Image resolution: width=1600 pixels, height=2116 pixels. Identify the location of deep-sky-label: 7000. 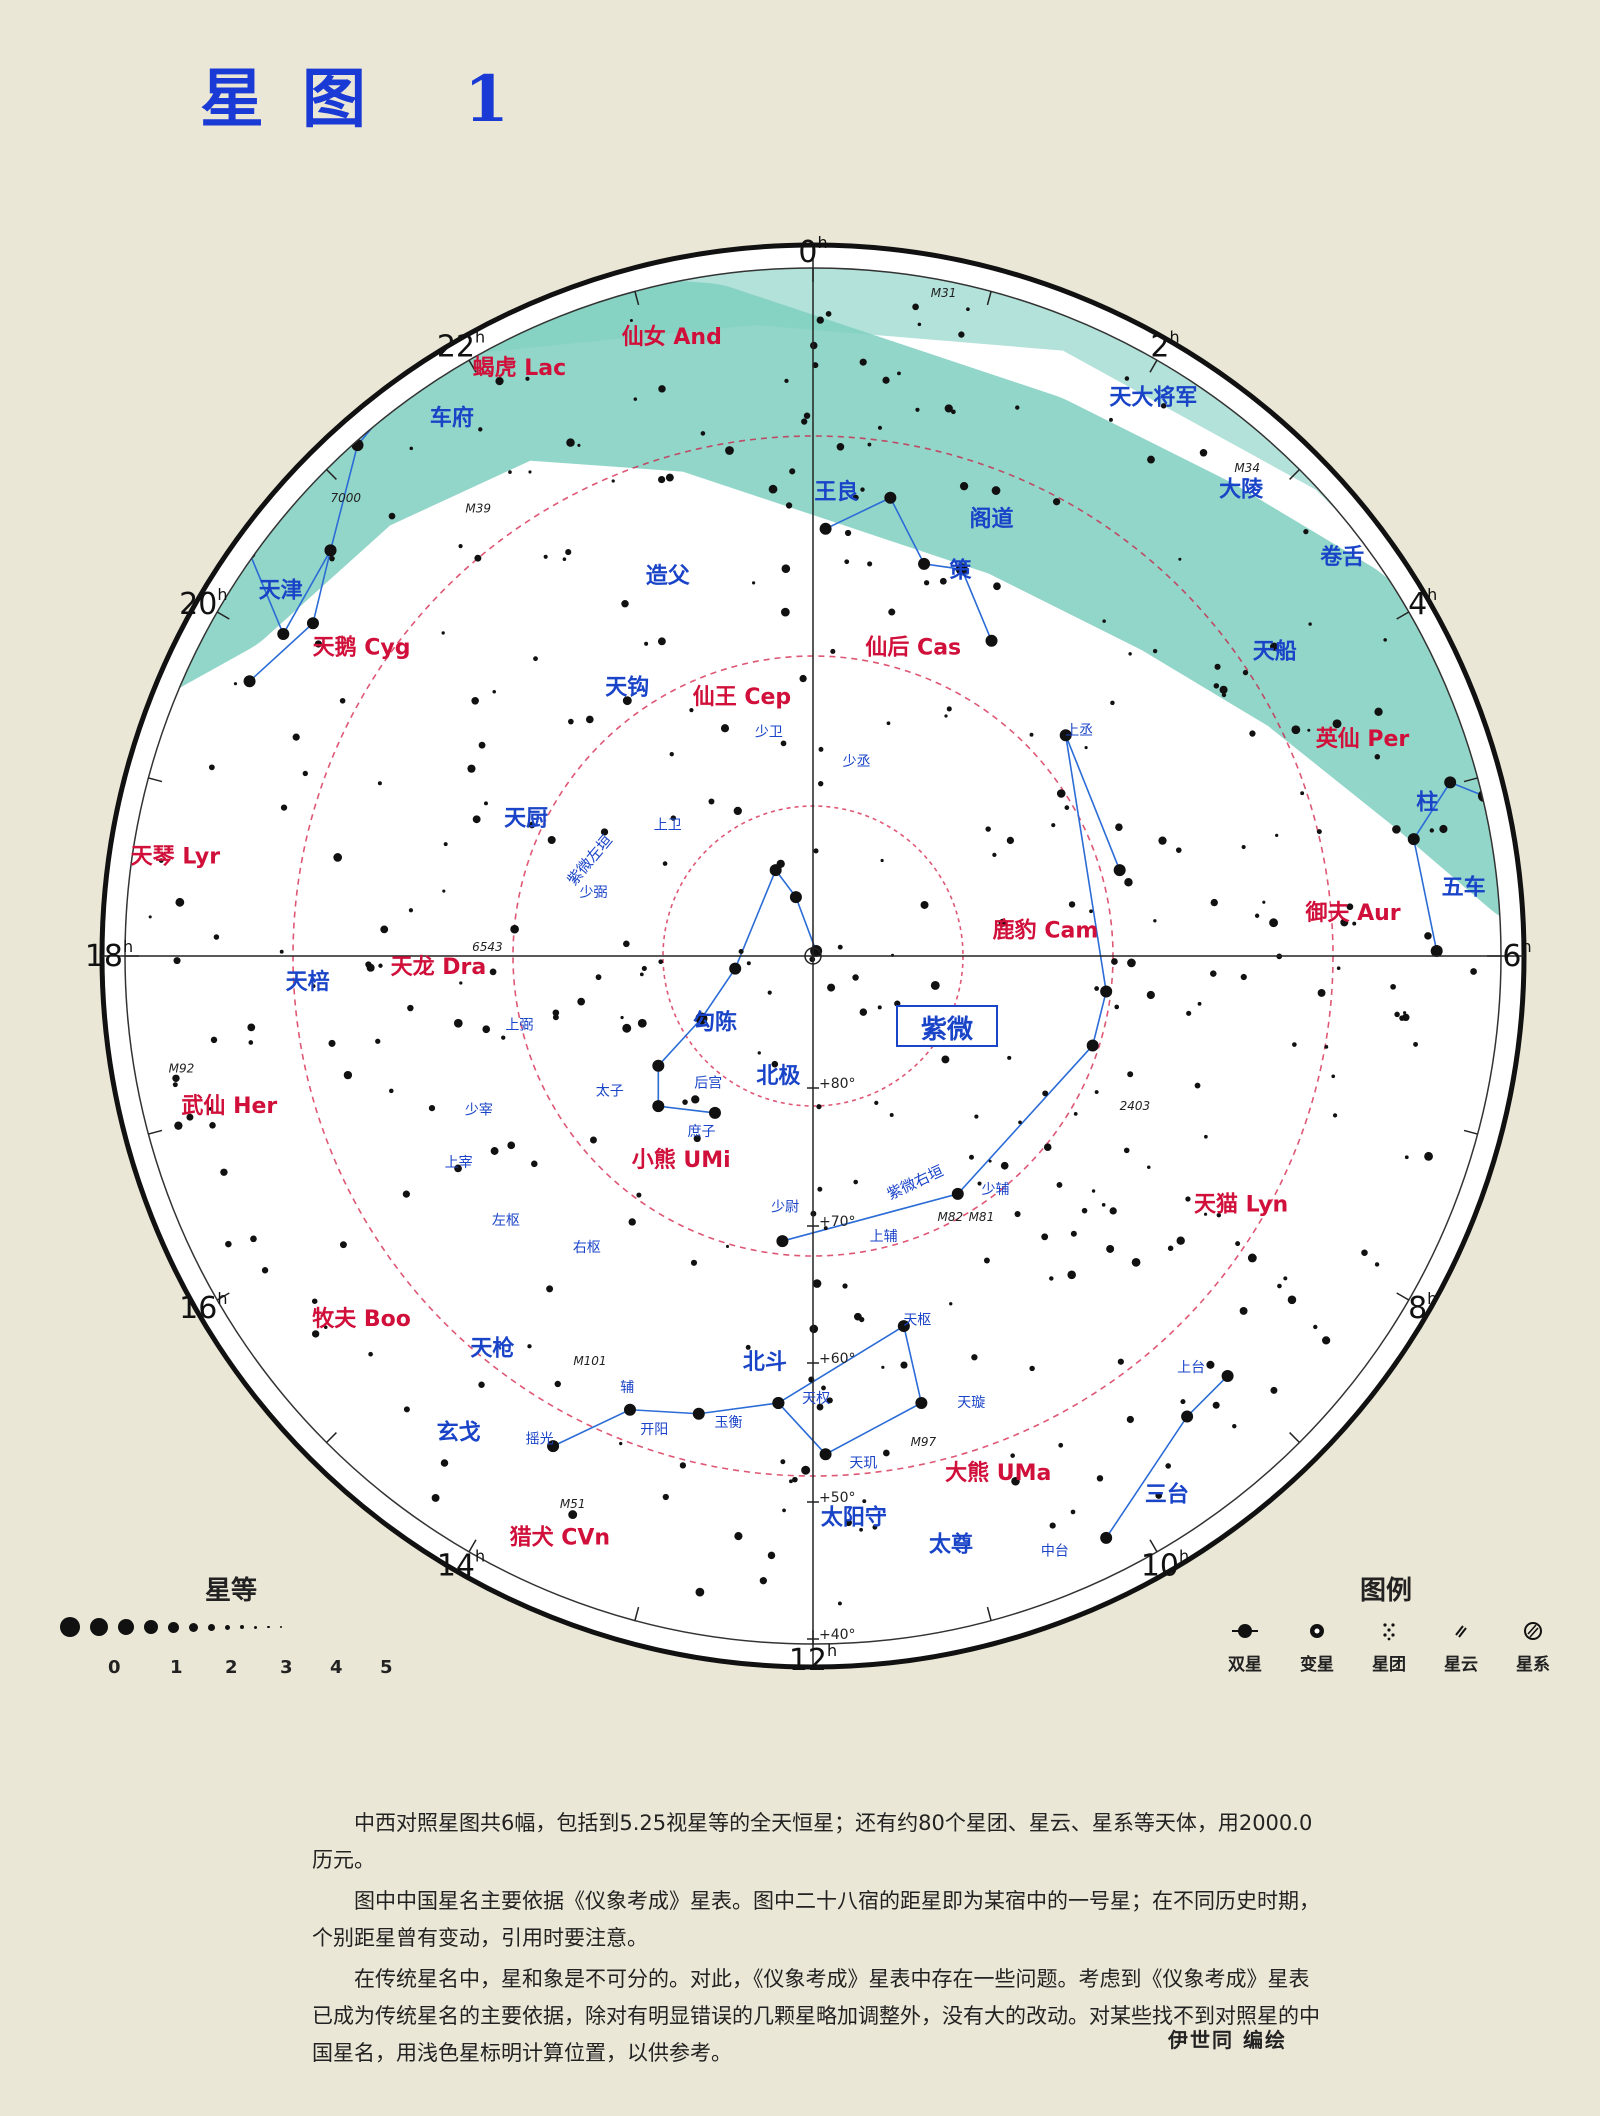
(346, 498).